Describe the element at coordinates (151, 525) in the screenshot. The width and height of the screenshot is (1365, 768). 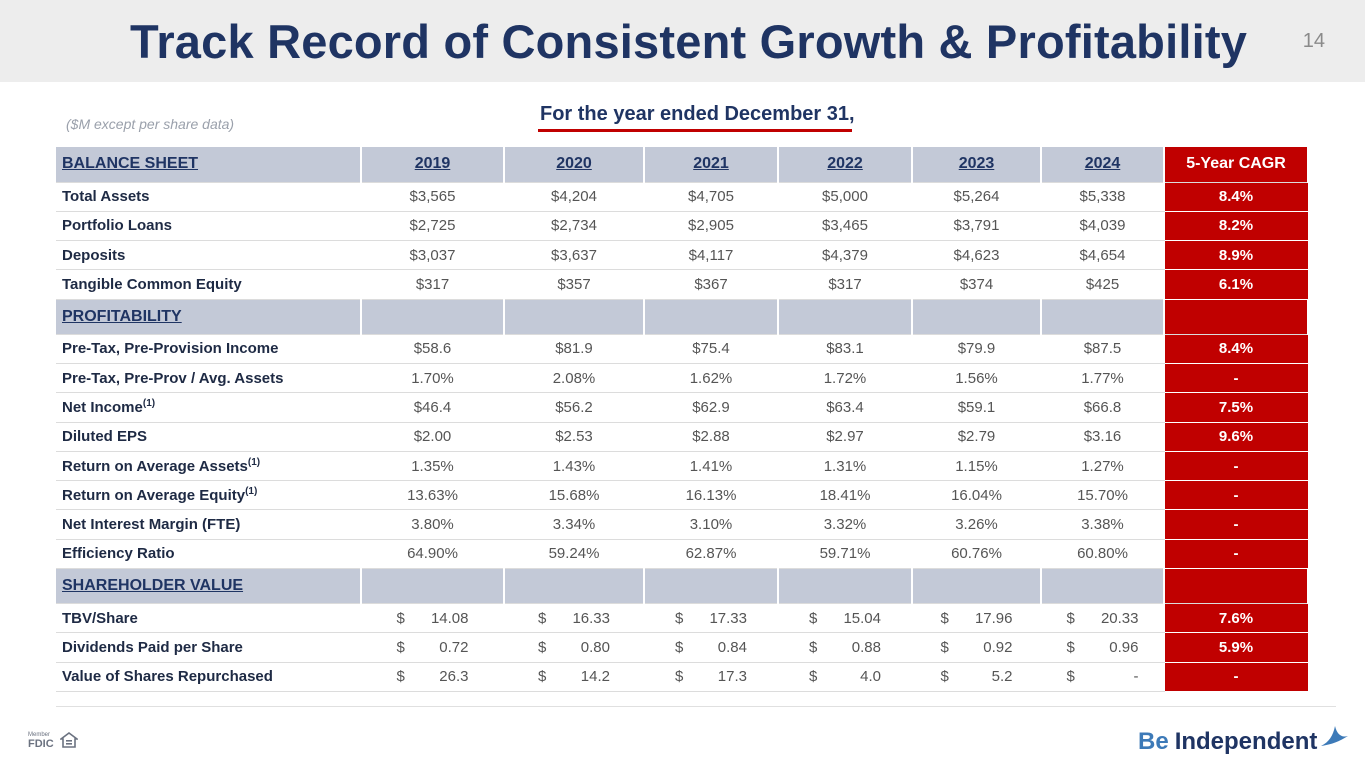
I see `row-label-text: Net Interest Margin (FTE)` at that location.